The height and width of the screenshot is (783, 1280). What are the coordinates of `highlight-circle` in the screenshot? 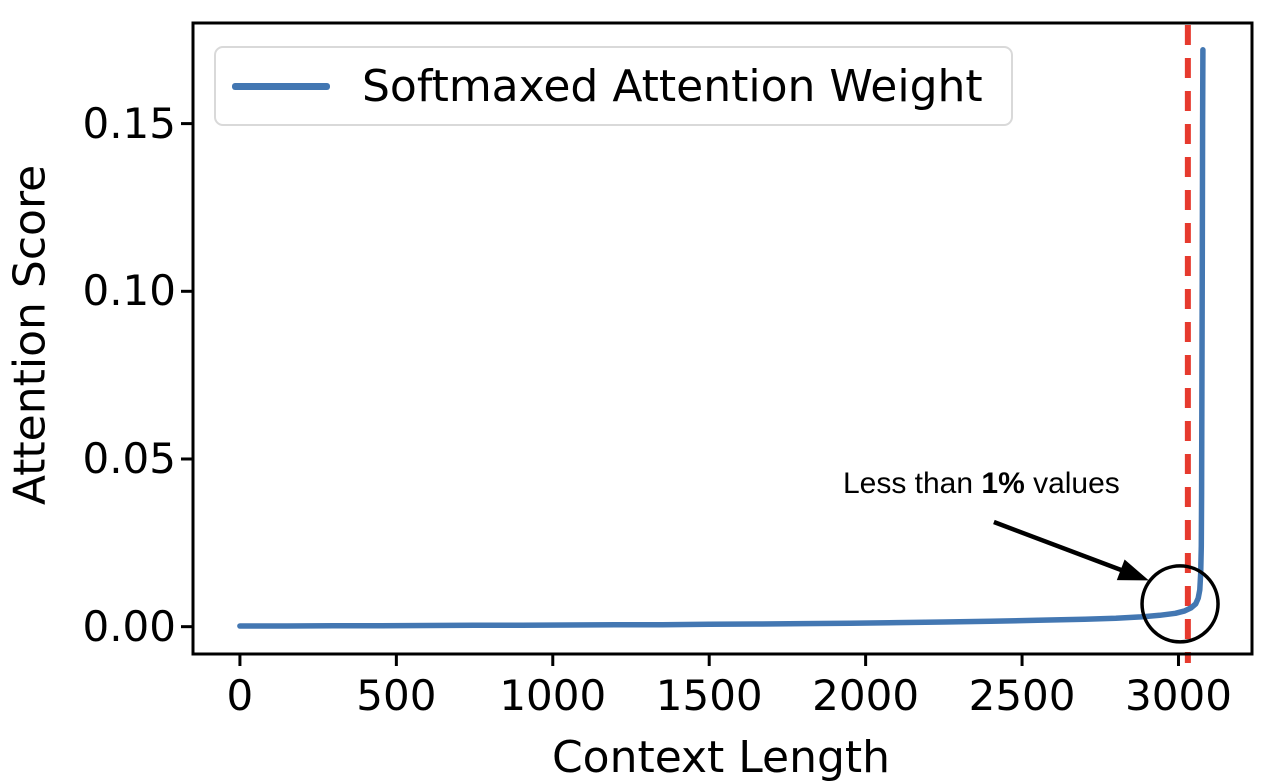 It's located at (1180, 604).